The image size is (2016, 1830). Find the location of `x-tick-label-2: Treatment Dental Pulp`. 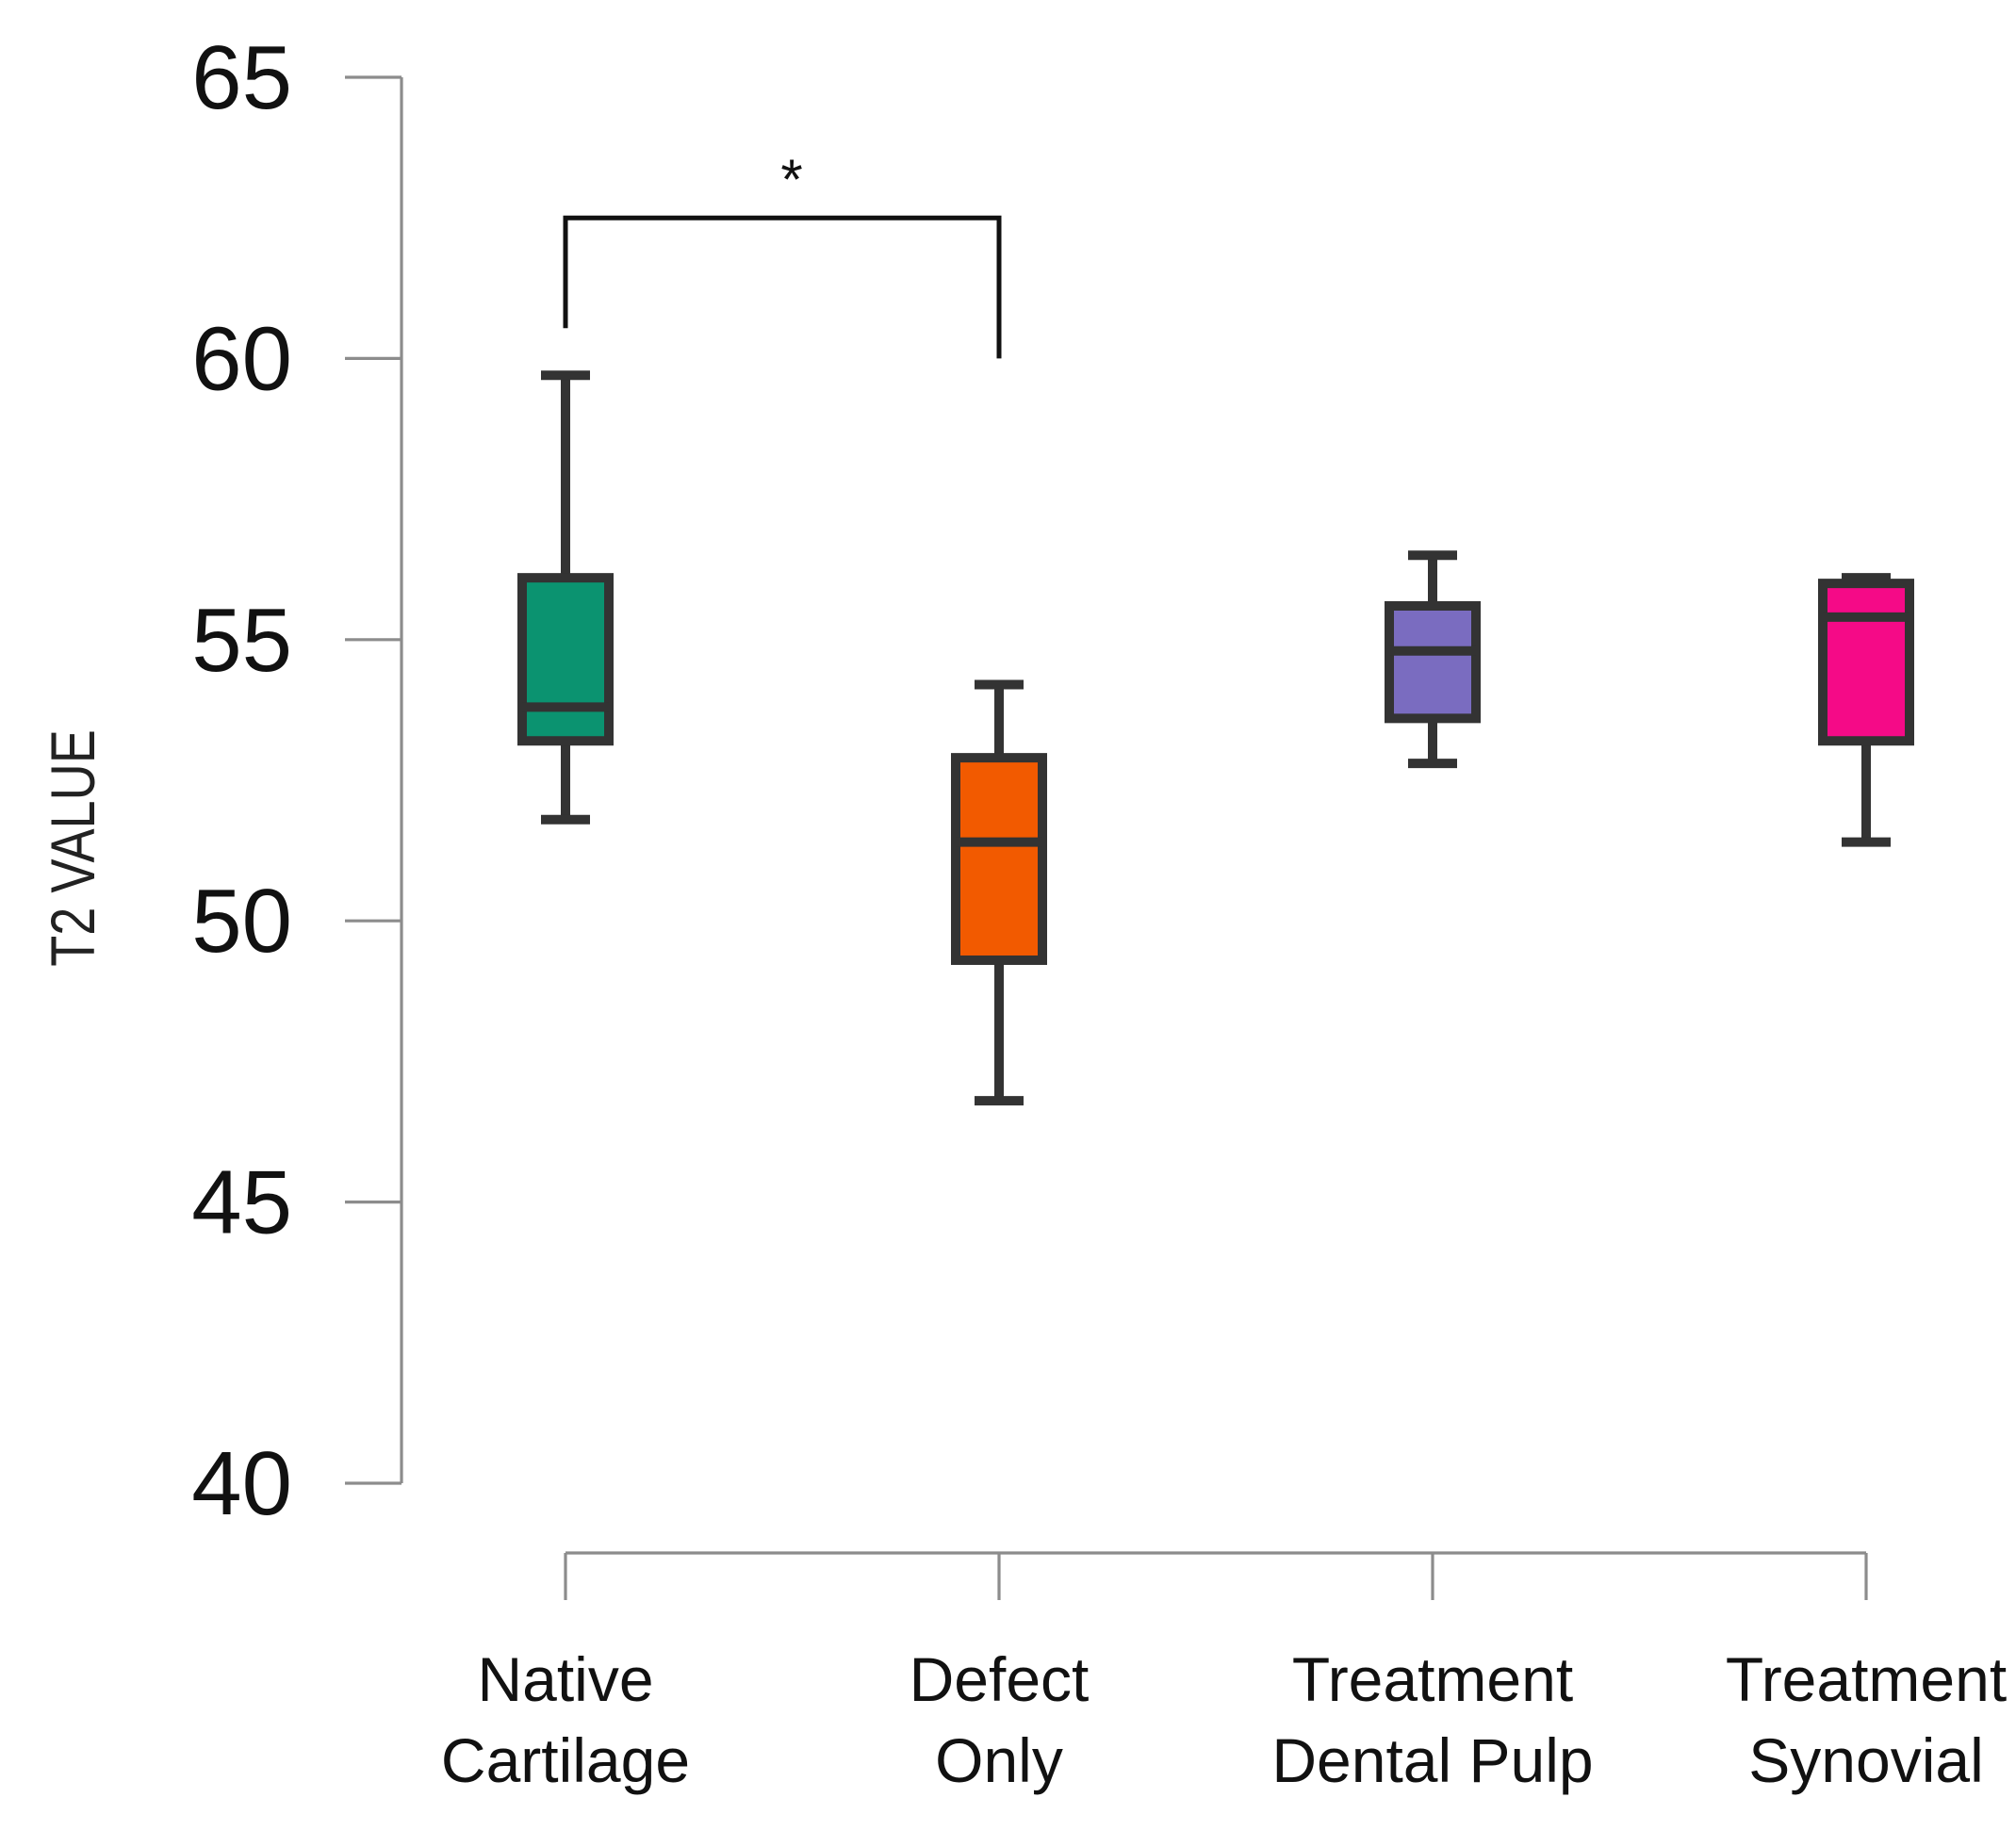

x-tick-label-2: Treatment Dental Pulp is located at coordinates (1432, 1719).